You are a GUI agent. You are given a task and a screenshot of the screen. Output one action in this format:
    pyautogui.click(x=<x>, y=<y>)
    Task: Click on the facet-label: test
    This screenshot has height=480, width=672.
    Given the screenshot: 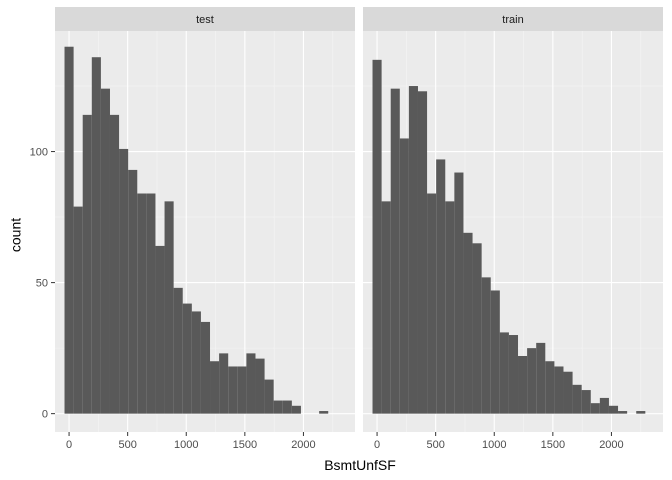 What is the action you would take?
    pyautogui.click(x=205, y=20)
    